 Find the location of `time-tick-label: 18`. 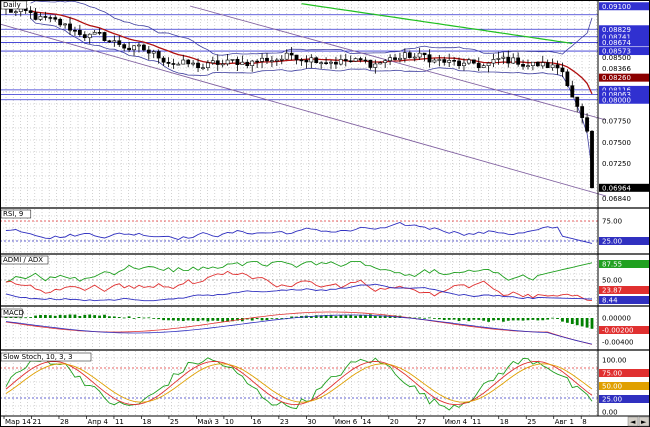

time-tick-label: 18 is located at coordinates (504, 422).